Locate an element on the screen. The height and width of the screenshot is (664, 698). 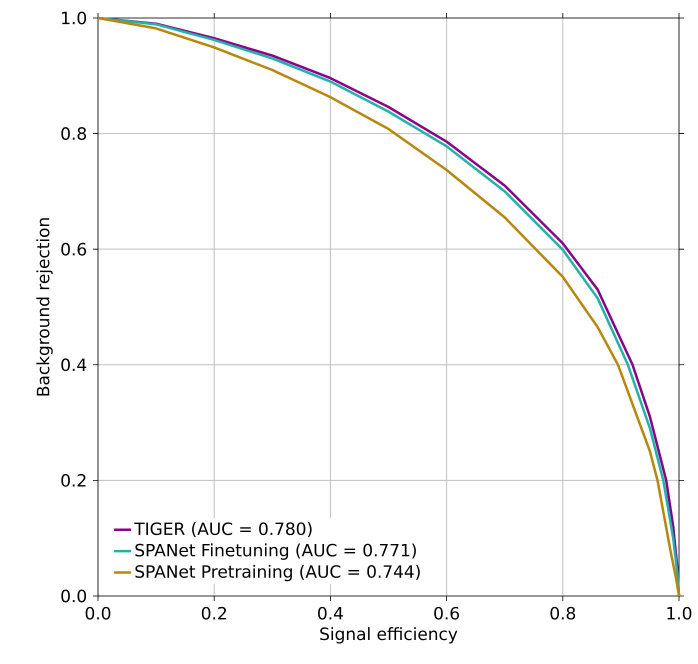
x-axis-title: Signal efficiency is located at coordinates (389, 635).